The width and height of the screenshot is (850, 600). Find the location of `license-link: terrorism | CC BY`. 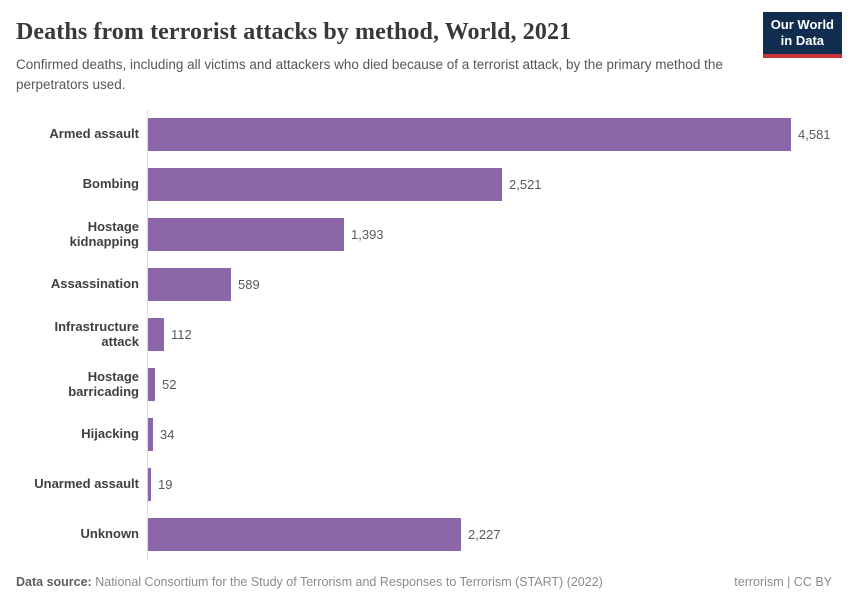

license-link: terrorism | CC BY is located at coordinates (783, 581).